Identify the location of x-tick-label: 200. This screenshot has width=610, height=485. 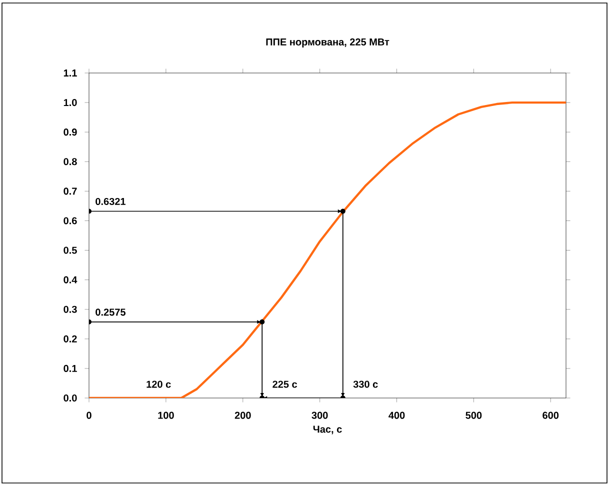
(242, 415).